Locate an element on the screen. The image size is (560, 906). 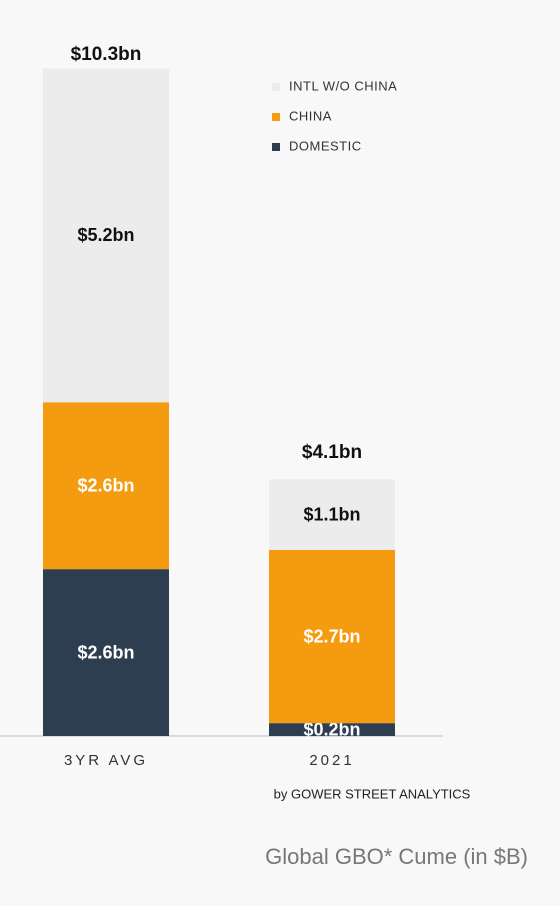
legend-label: INTL W/O CHINA is located at coordinates (343, 85).